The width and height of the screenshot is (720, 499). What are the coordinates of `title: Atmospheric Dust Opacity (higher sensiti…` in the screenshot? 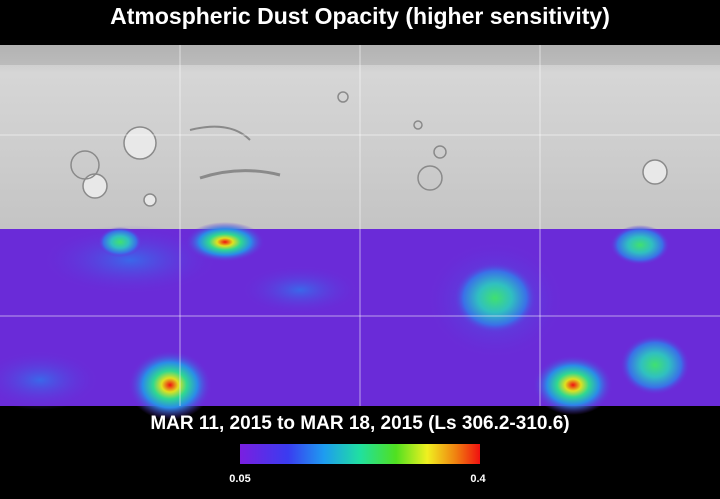 It's located at (360, 16).